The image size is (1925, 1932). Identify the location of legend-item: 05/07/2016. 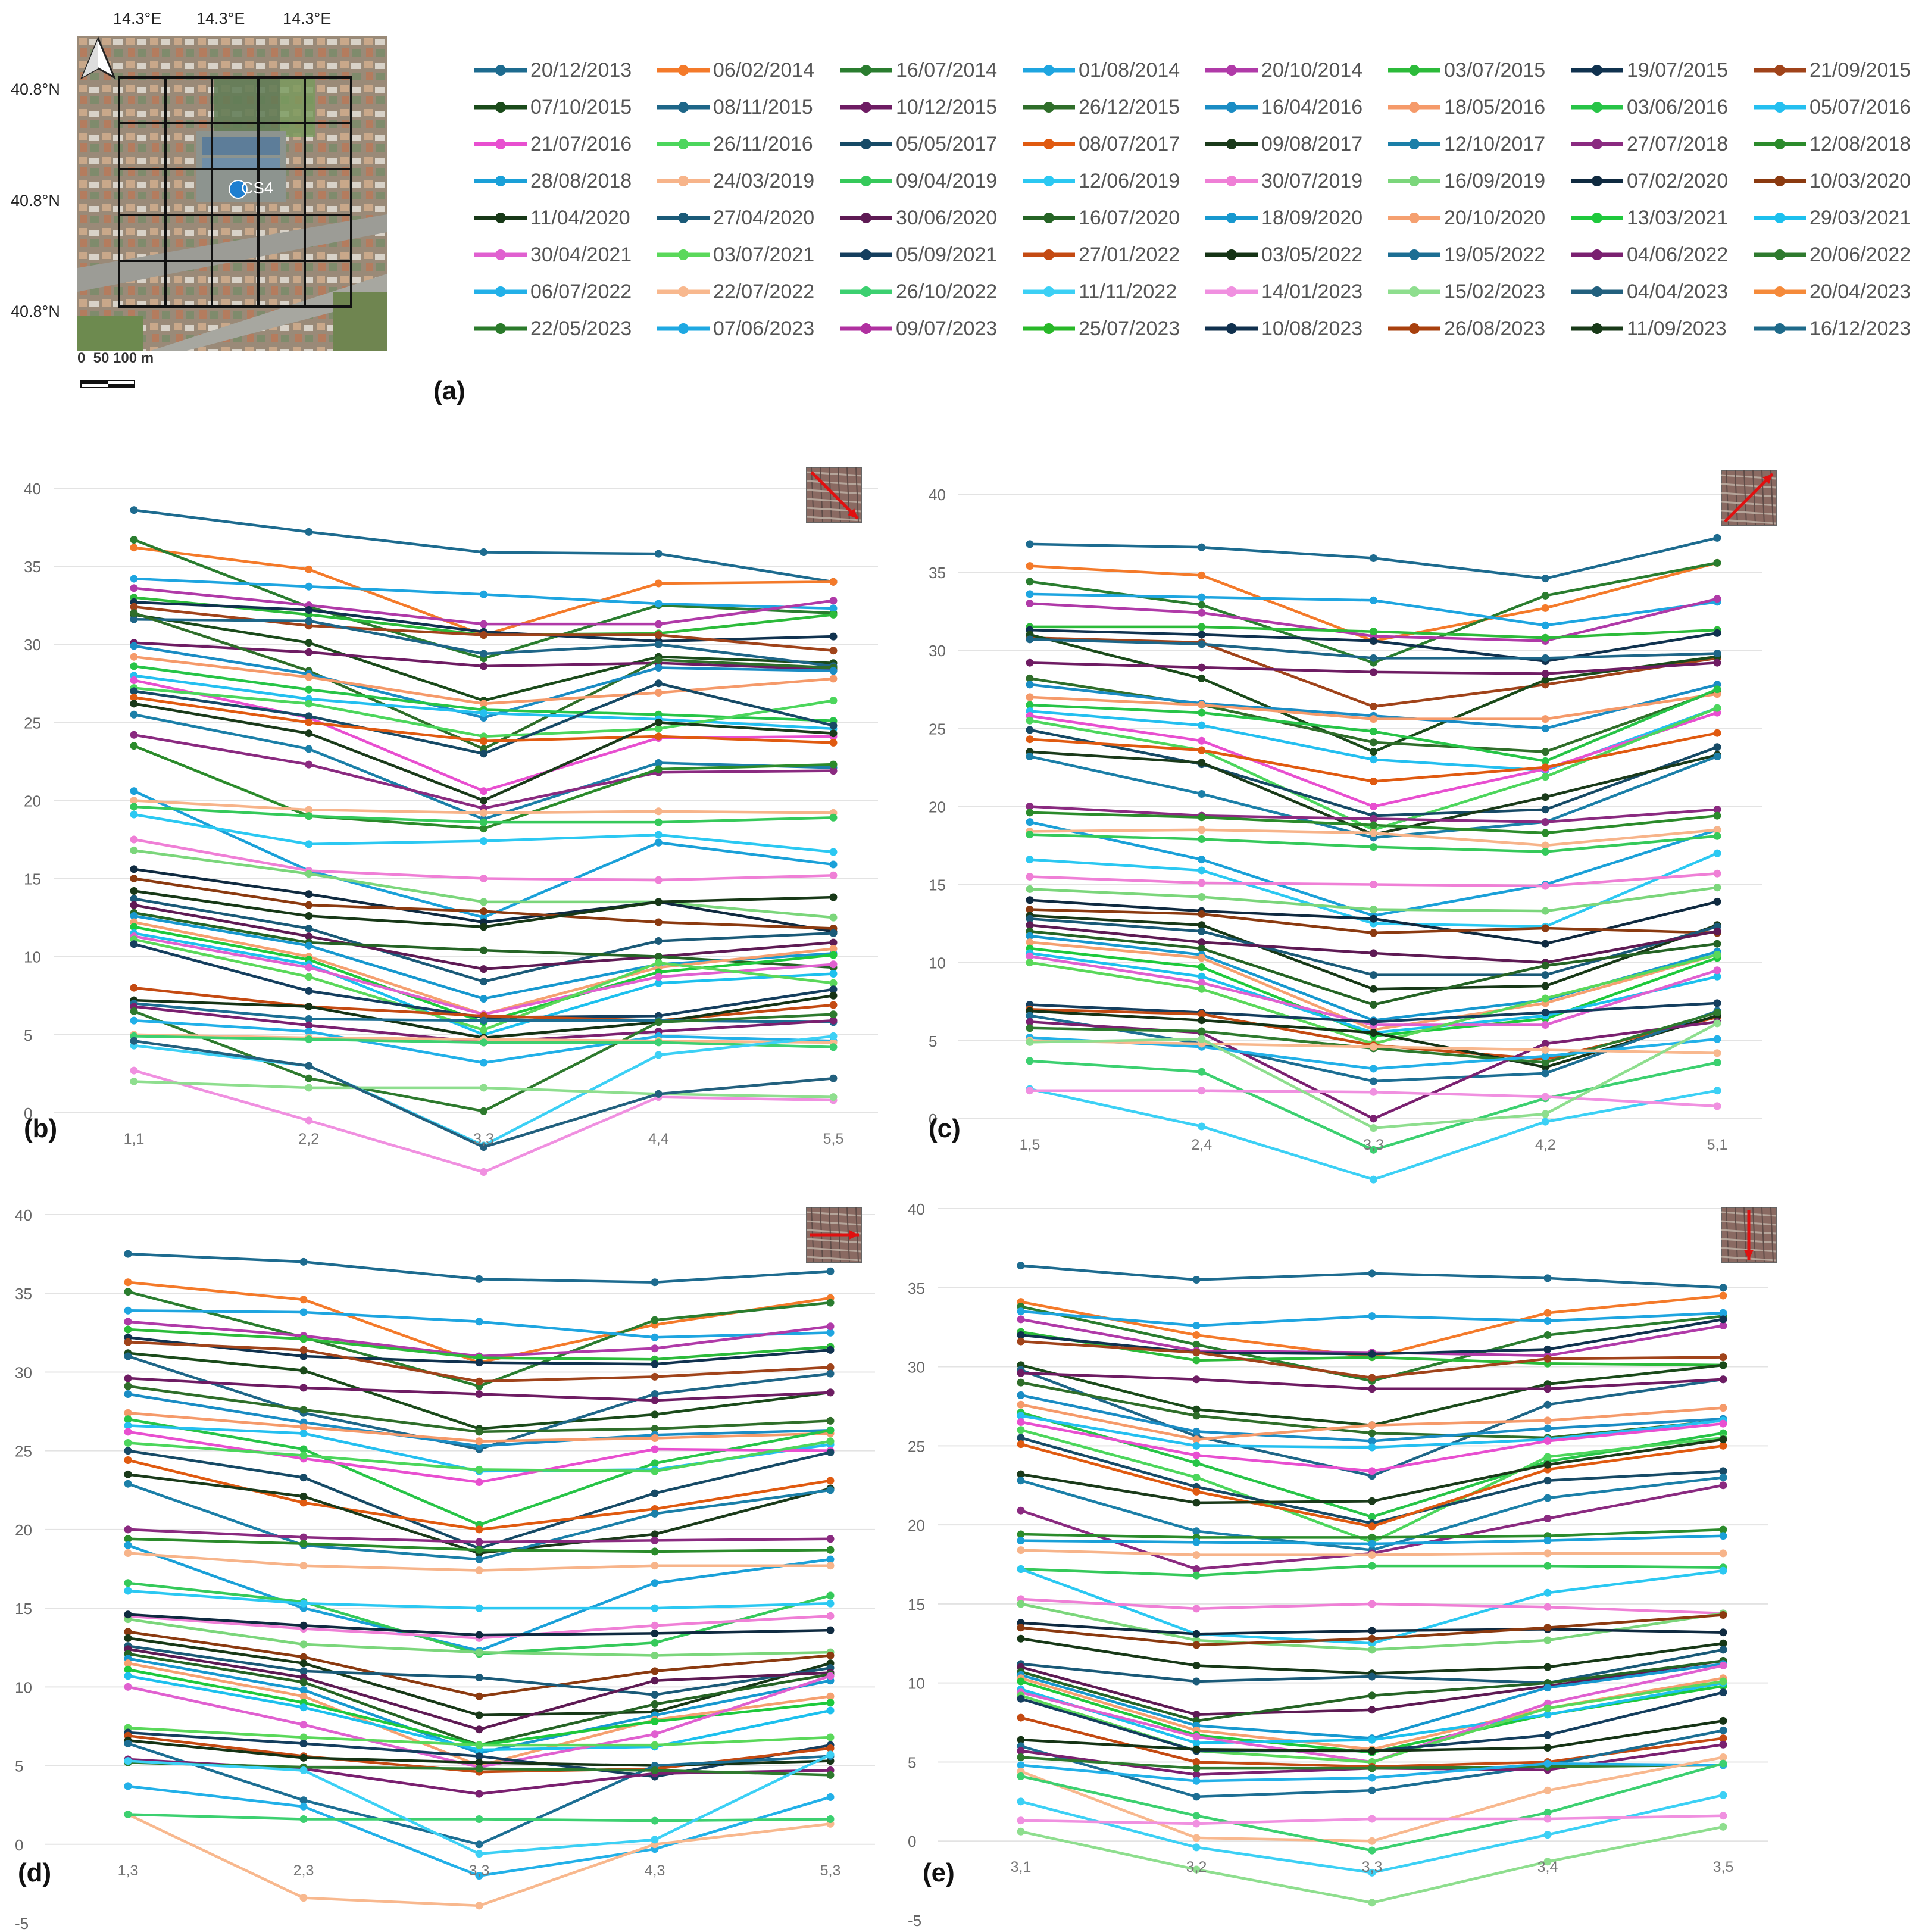
(1831, 107).